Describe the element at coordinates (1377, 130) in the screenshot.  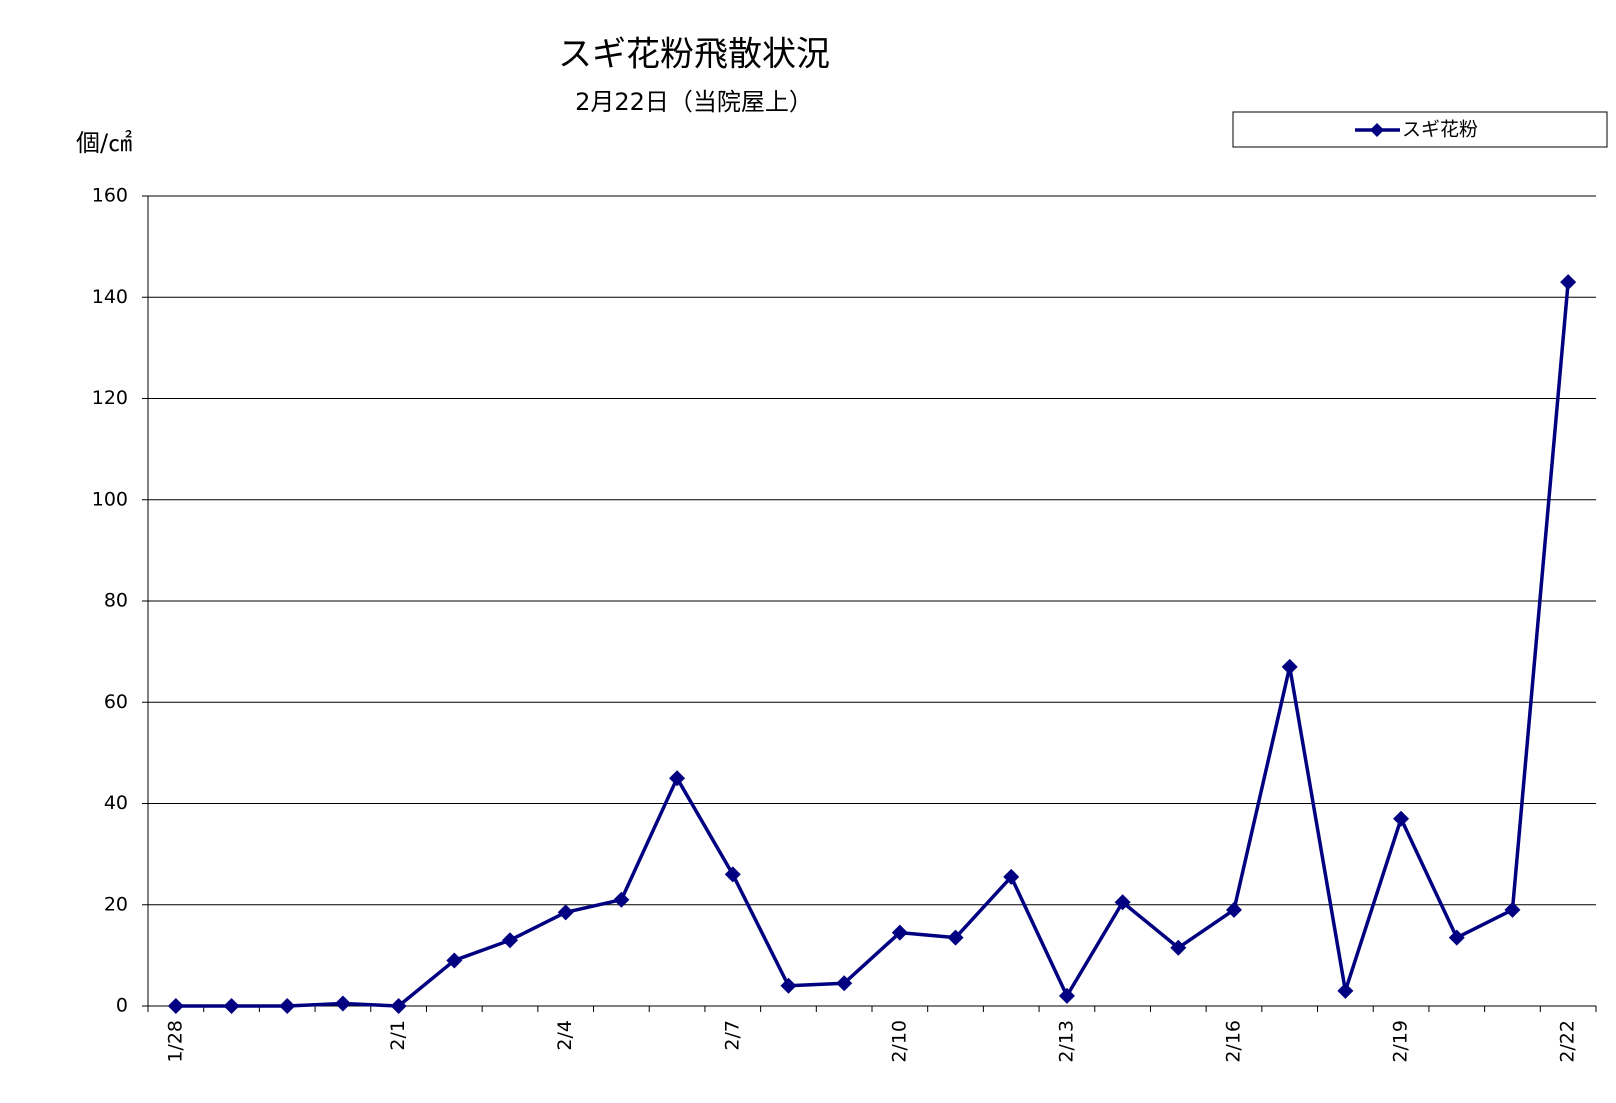
I see `legend-marker` at that location.